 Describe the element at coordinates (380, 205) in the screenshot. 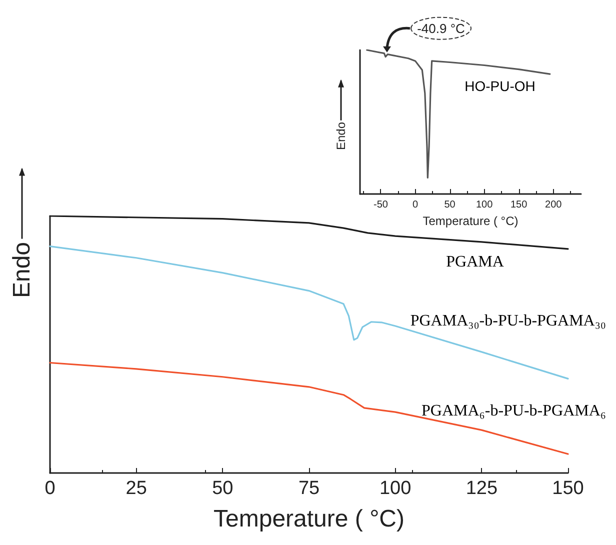

I see `x-tick-label: -50` at that location.